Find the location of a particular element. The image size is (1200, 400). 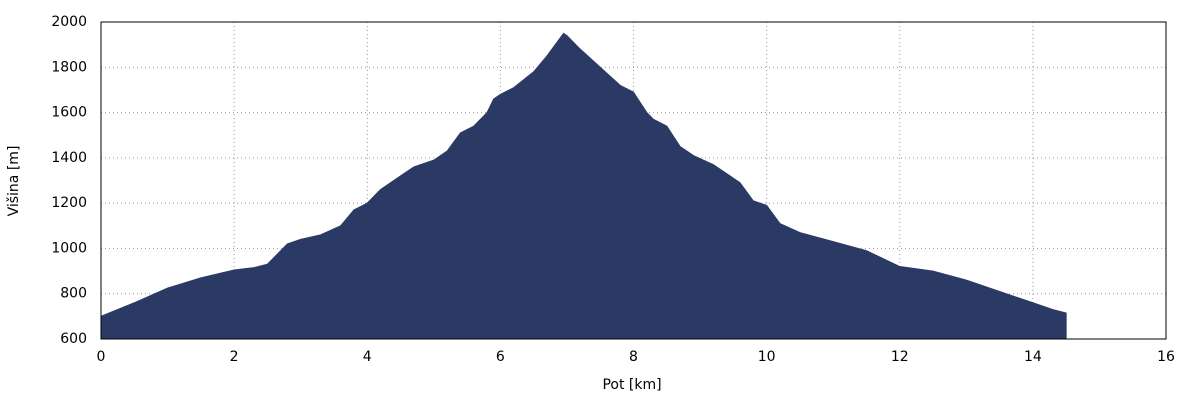

x-tick-label: 16 is located at coordinates (1166, 357).